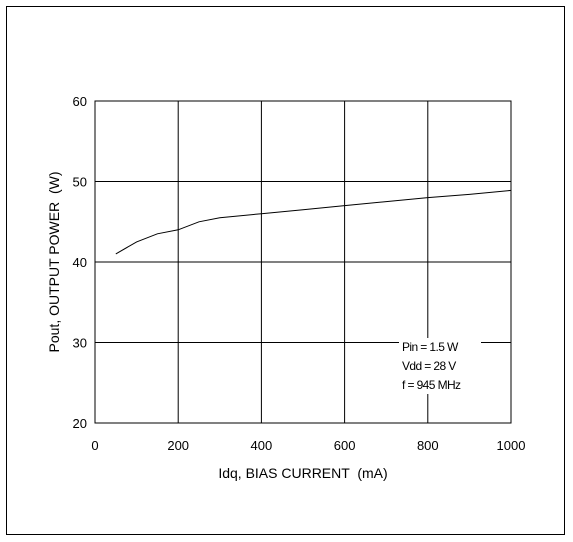  I want to click on annotation-freq: f = 945 MHz, so click(431, 385).